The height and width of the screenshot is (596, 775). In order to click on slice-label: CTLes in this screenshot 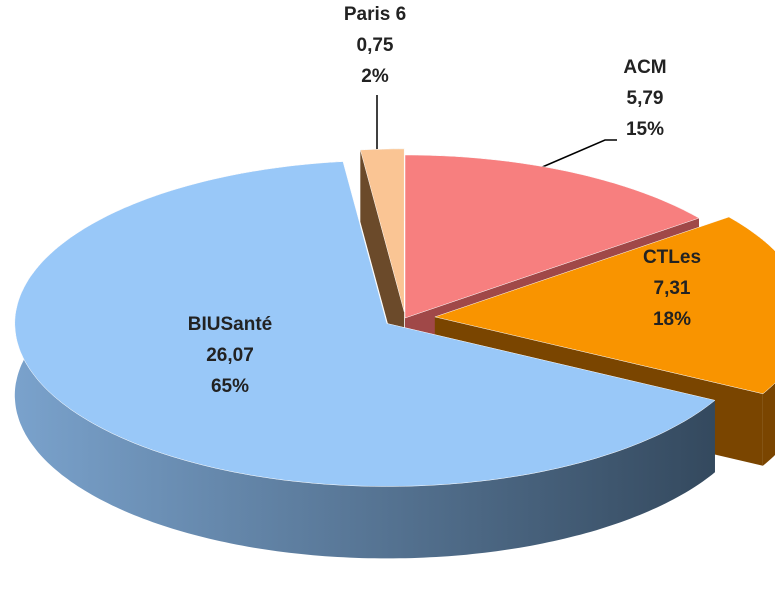, I will do `click(672, 257)`.